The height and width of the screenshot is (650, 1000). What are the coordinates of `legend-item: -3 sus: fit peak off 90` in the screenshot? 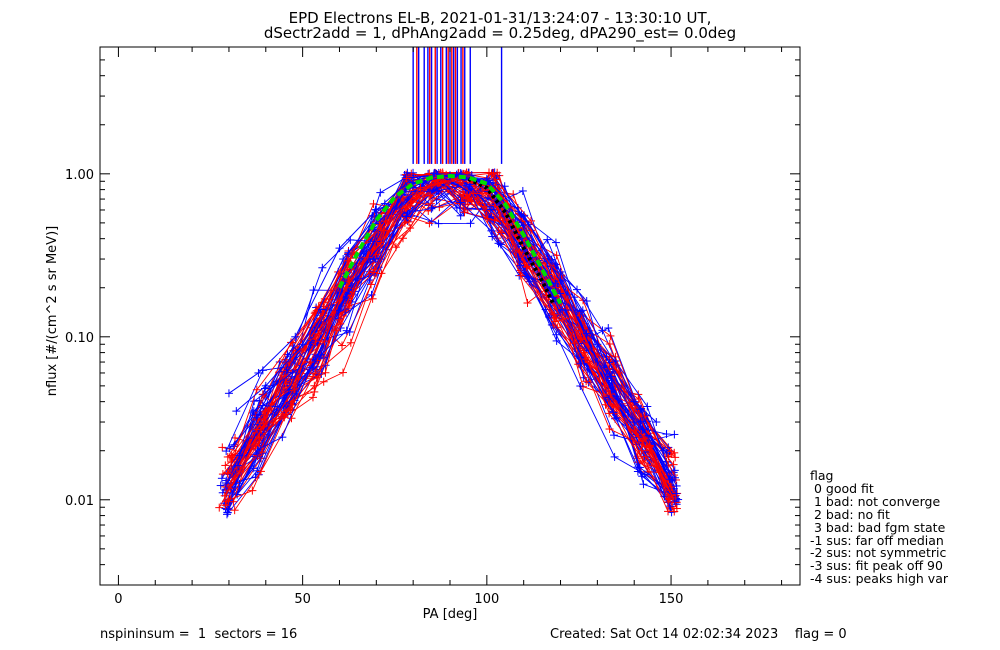 It's located at (876, 566).